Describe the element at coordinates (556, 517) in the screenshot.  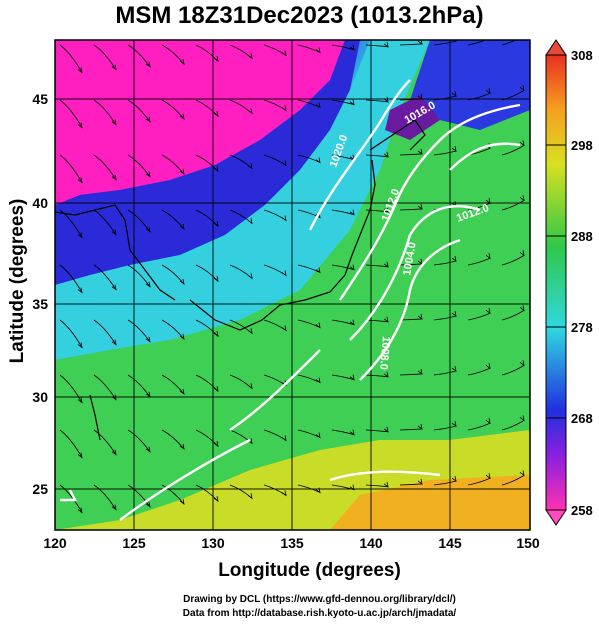
I see `colorbar-bottom-arrow` at that location.